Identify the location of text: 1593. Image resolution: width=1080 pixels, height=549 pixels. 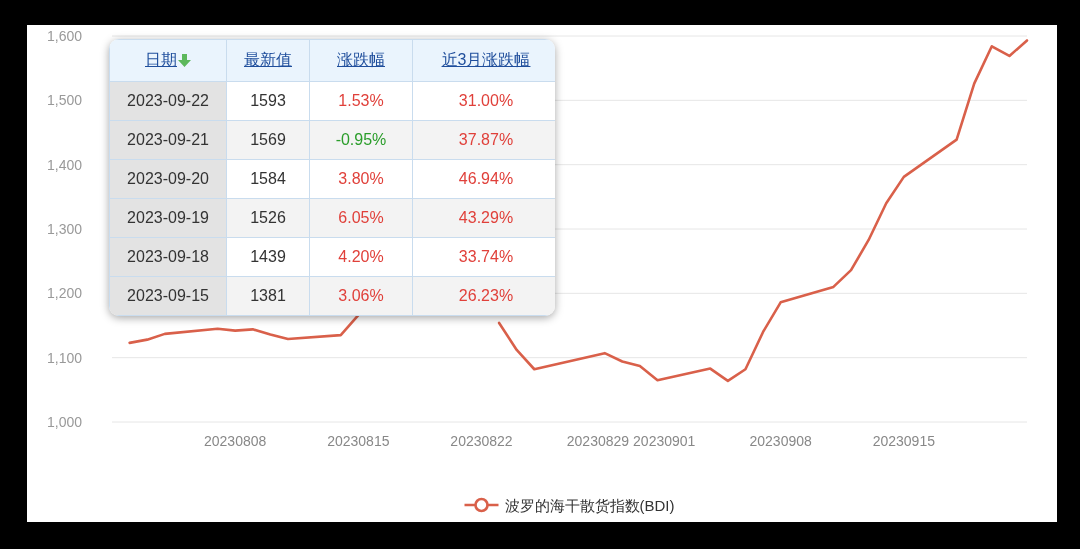
(268, 100).